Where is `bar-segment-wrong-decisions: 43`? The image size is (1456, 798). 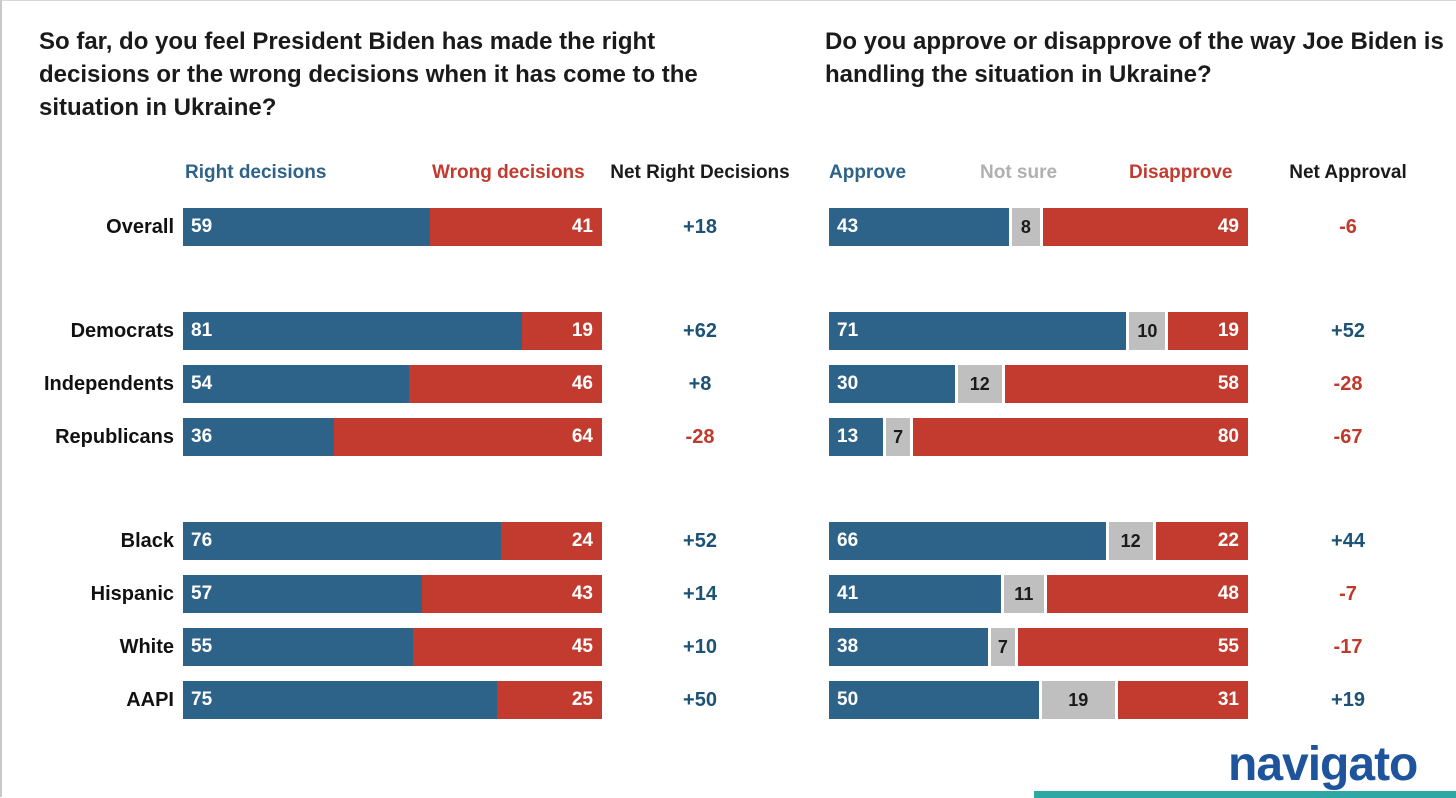 bar-segment-wrong-decisions: 43 is located at coordinates (511, 594).